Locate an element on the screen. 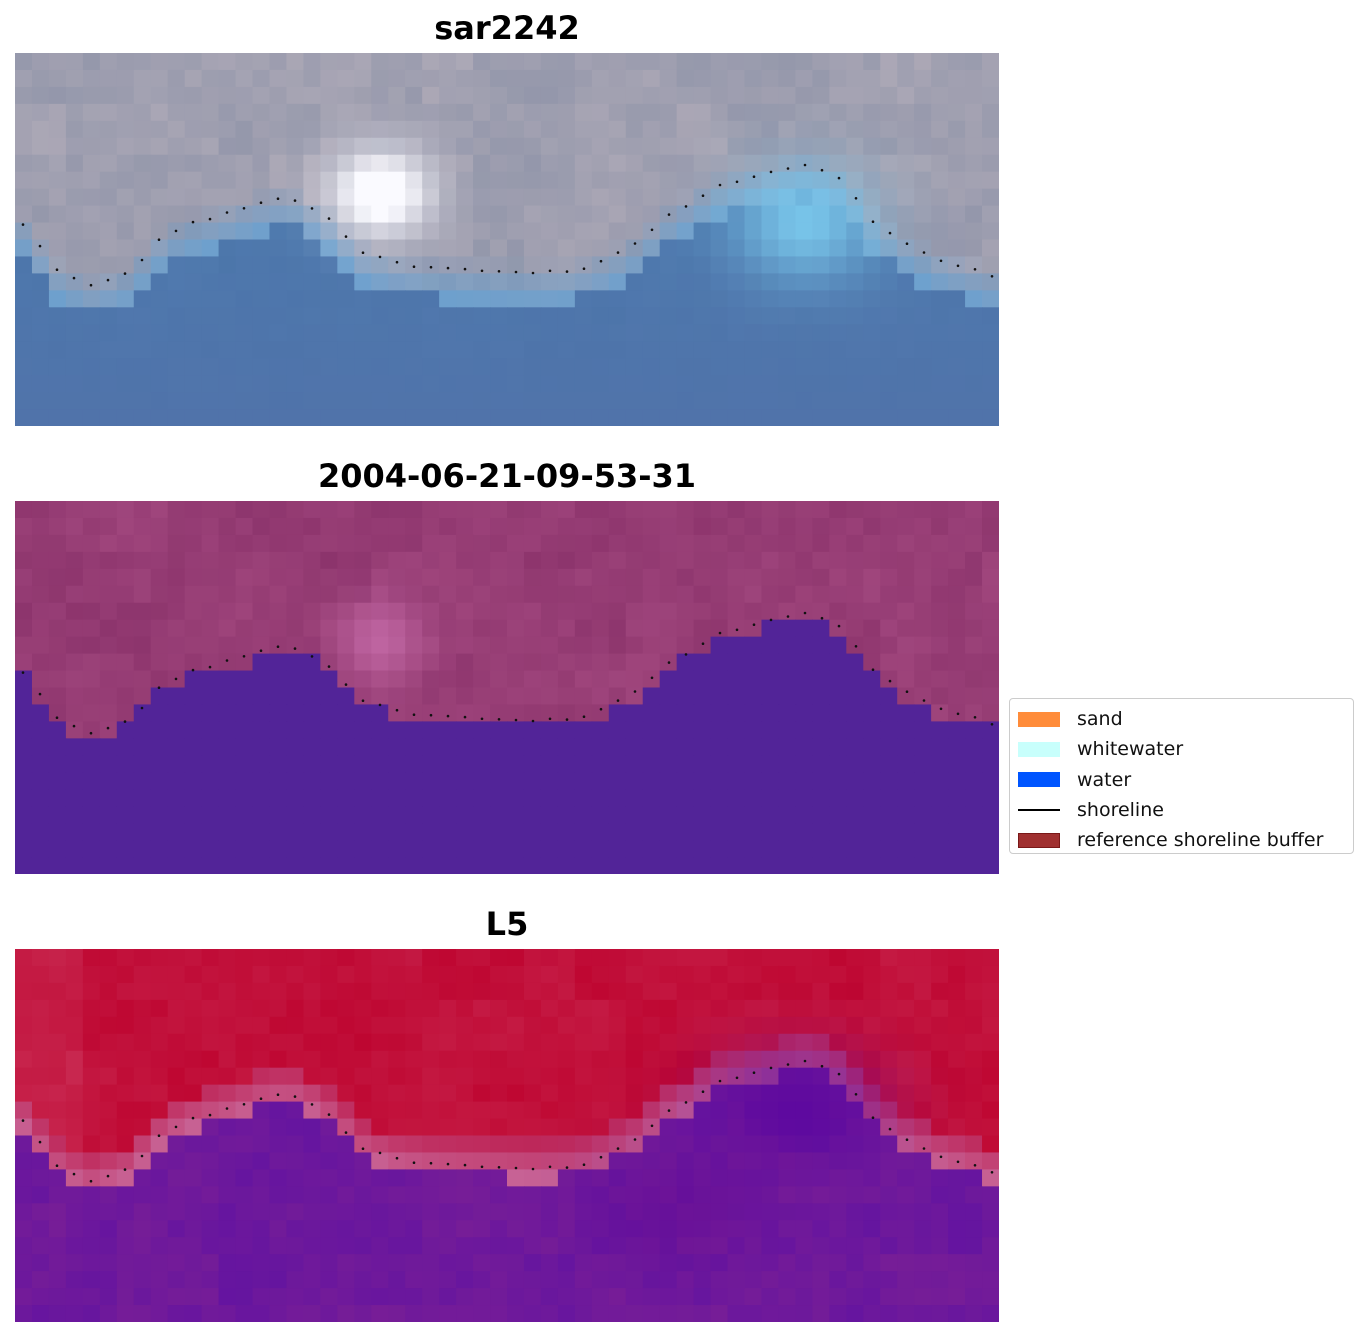 This screenshot has width=1370, height=1337. shoreline-line-icon is located at coordinates (1039, 810).